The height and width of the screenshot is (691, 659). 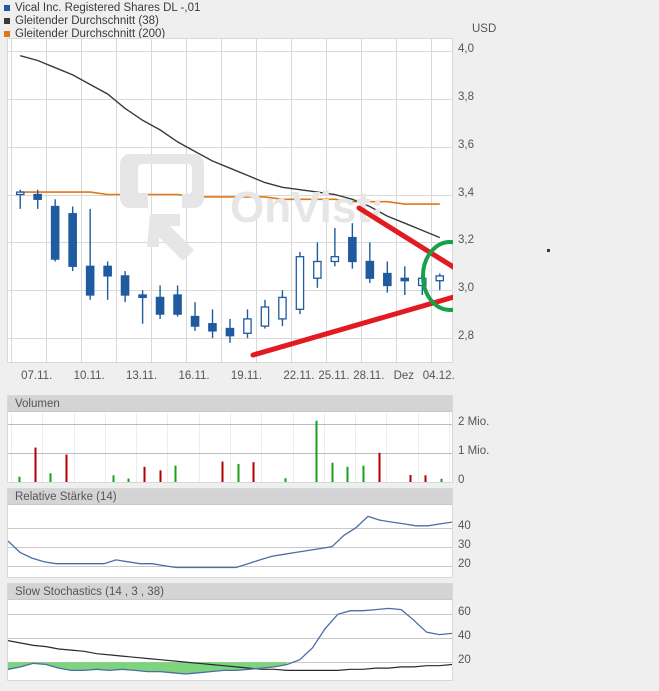 I want to click on rsi-panel: Relative Stärke (14), so click(x=230, y=533).